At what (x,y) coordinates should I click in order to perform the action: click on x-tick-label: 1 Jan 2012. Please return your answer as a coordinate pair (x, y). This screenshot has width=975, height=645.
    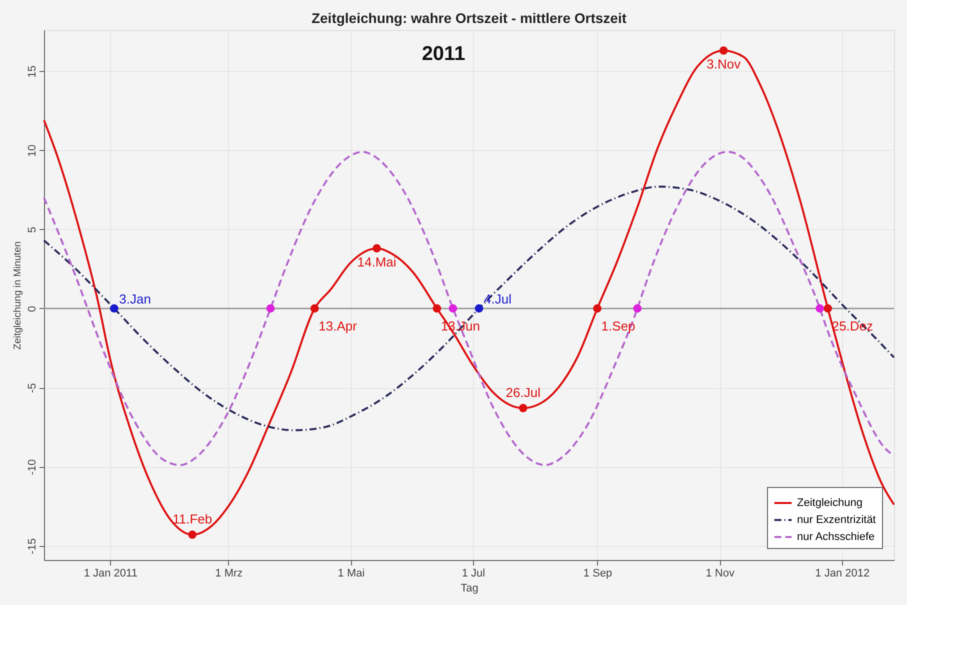
    Looking at the image, I should click on (842, 574).